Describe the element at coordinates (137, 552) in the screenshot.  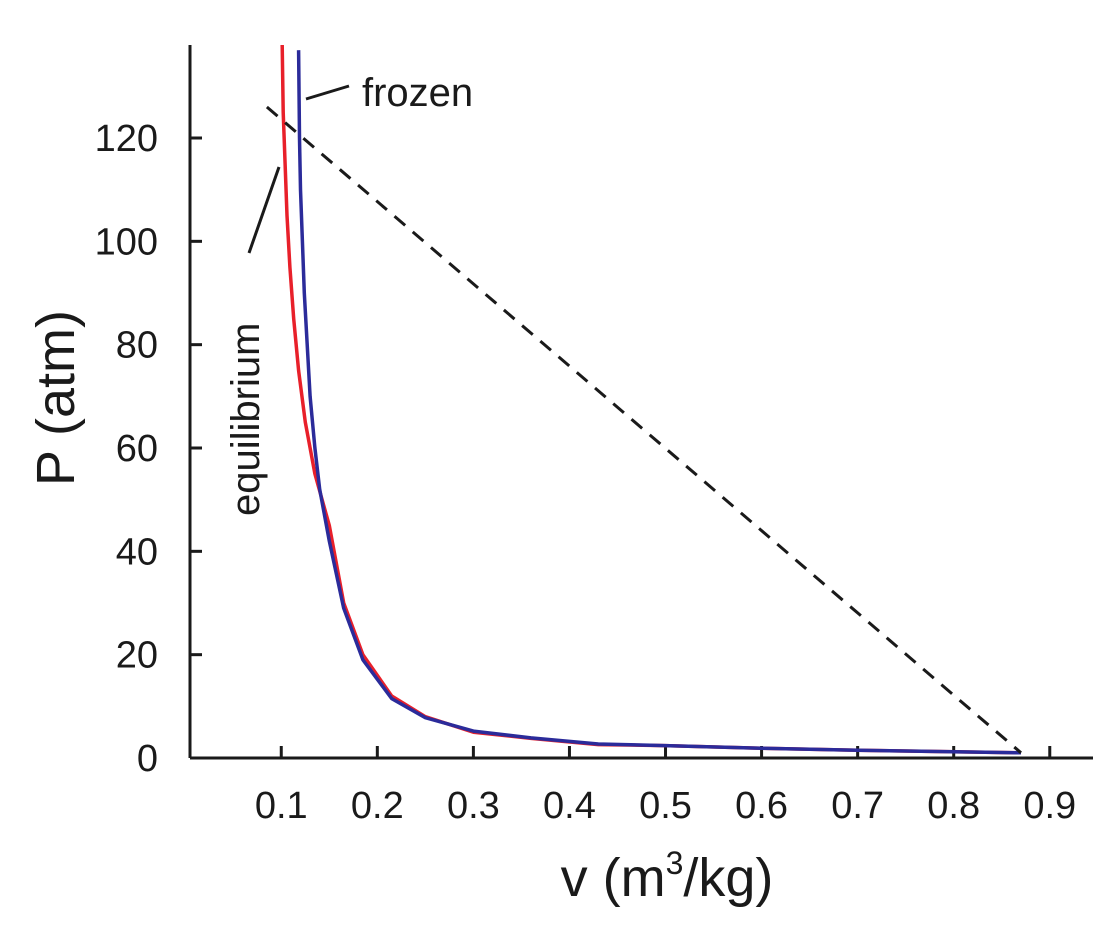
I see `y-tick-label: 40` at that location.